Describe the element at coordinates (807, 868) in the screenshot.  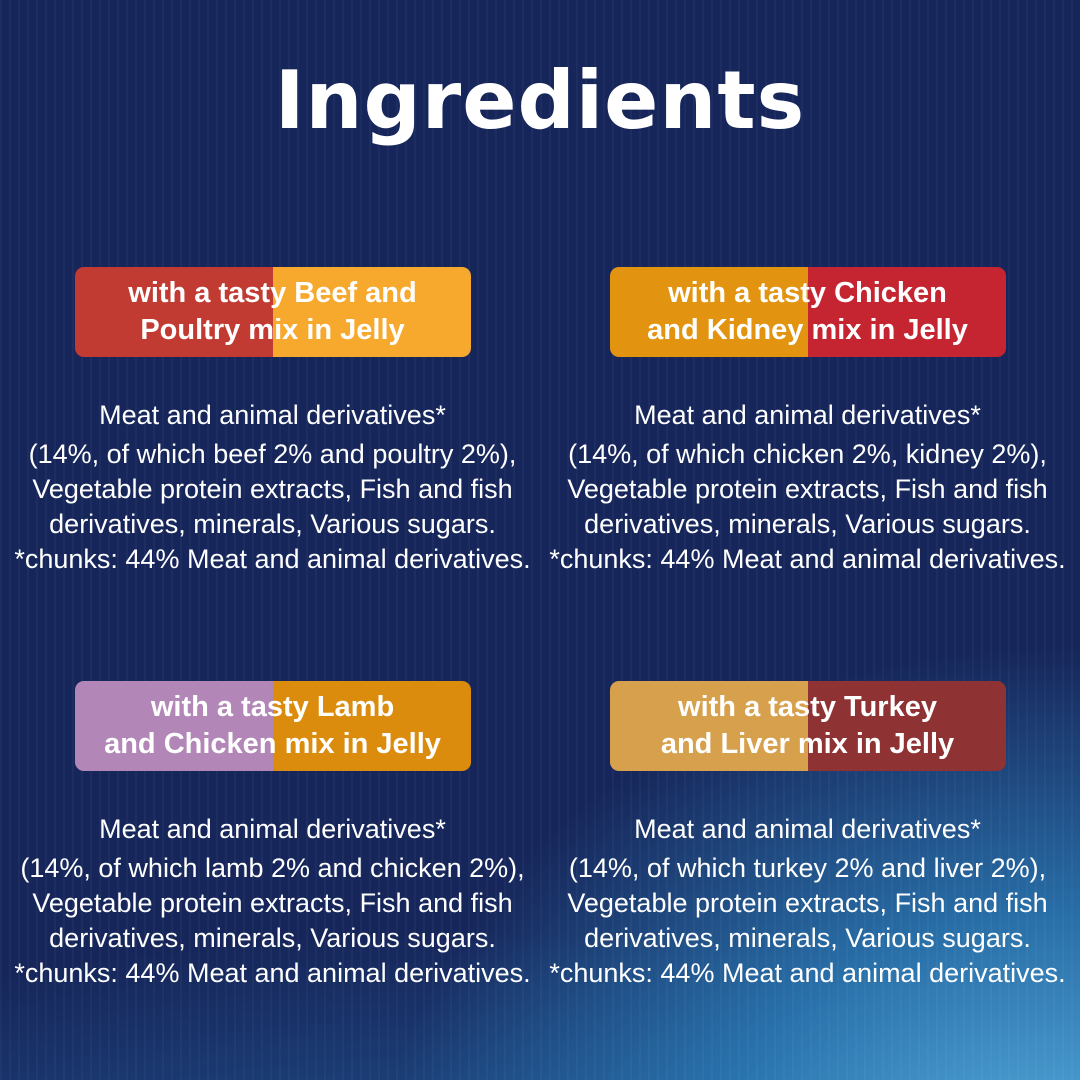
I see `ingredients-line: (14%, of which turkey 2% and liver 2%),` at that location.